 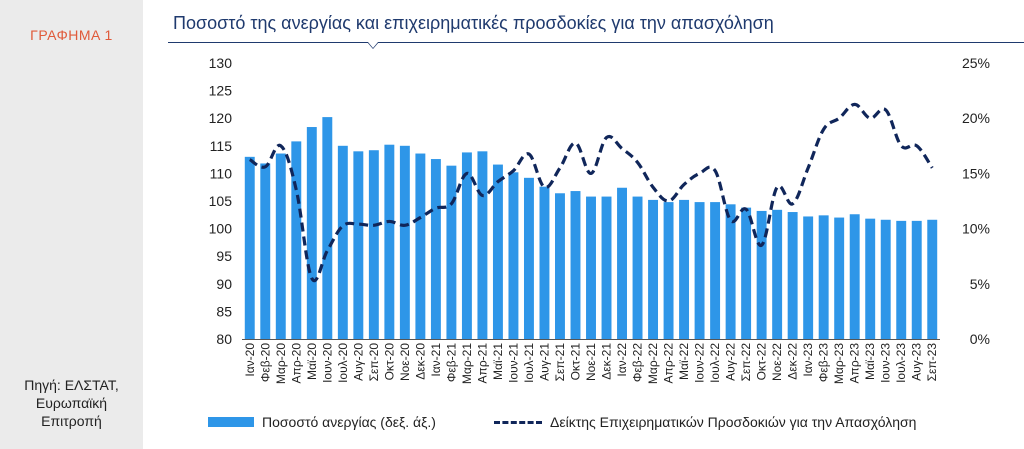 What do you see at coordinates (224, 256) in the screenshot?
I see `y-left-tick-label: 95` at bounding box center [224, 256].